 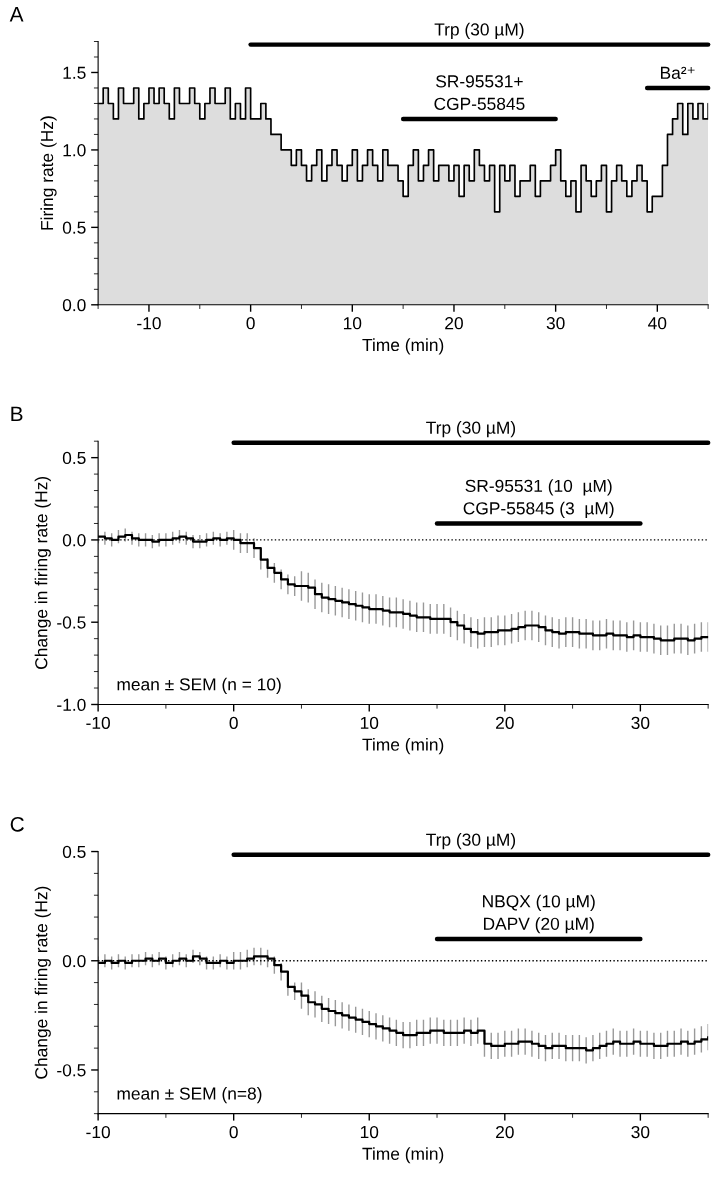 I want to click on y-axis-title: Firing rate (Hz), so click(x=48, y=173).